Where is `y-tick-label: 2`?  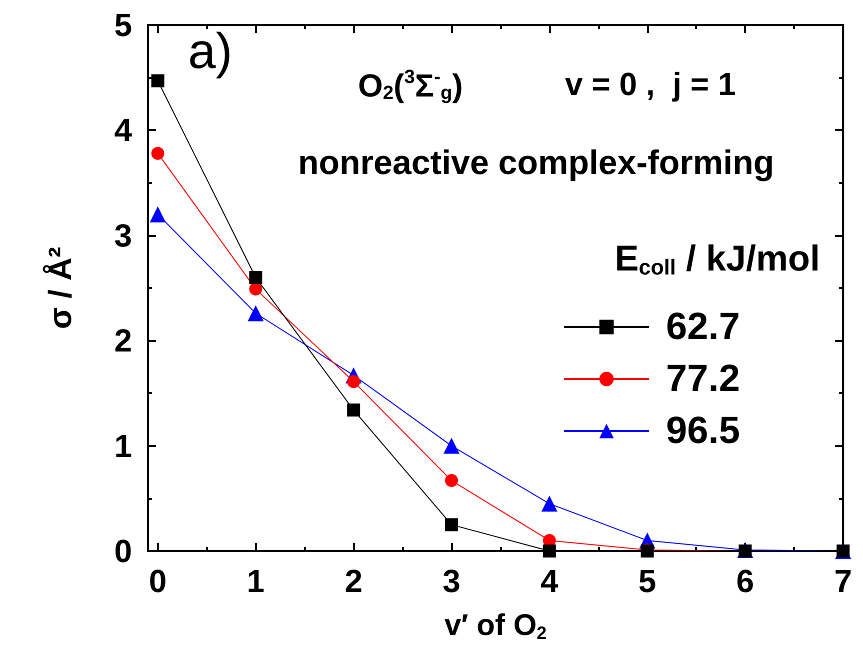
y-tick-label: 2 is located at coordinates (123, 340).